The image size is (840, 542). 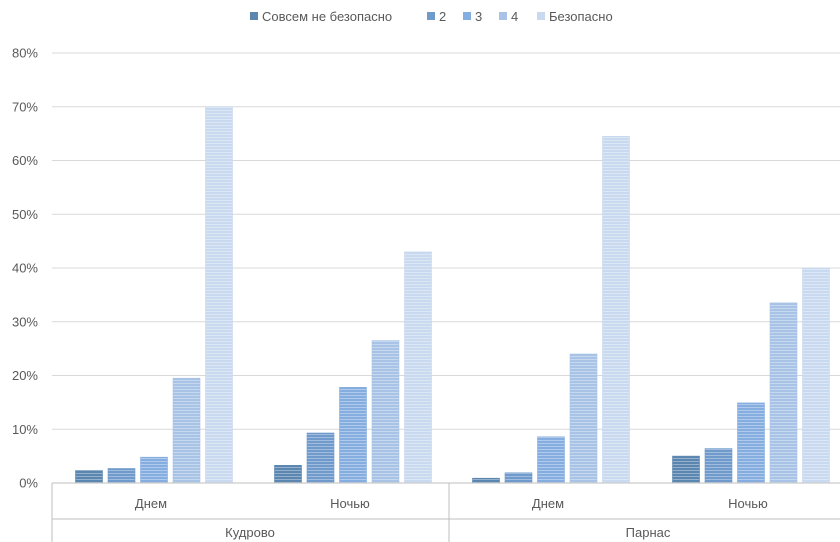 What do you see at coordinates (436, 16) in the screenshot?
I see `legend-item: 2` at bounding box center [436, 16].